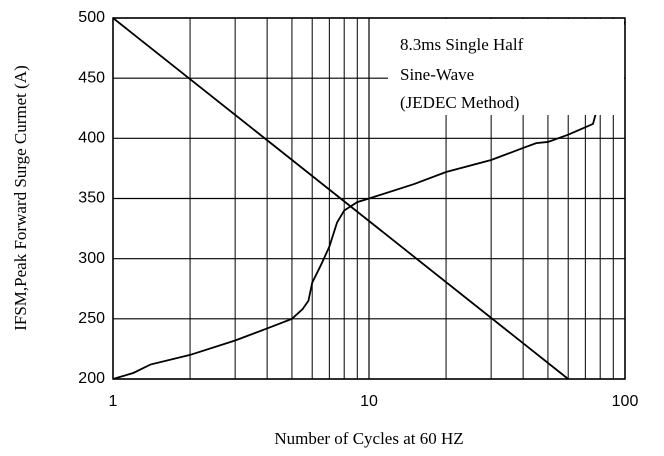 The width and height of the screenshot is (664, 456). What do you see at coordinates (506, 67) in the screenshot?
I see `annotation-box` at bounding box center [506, 67].